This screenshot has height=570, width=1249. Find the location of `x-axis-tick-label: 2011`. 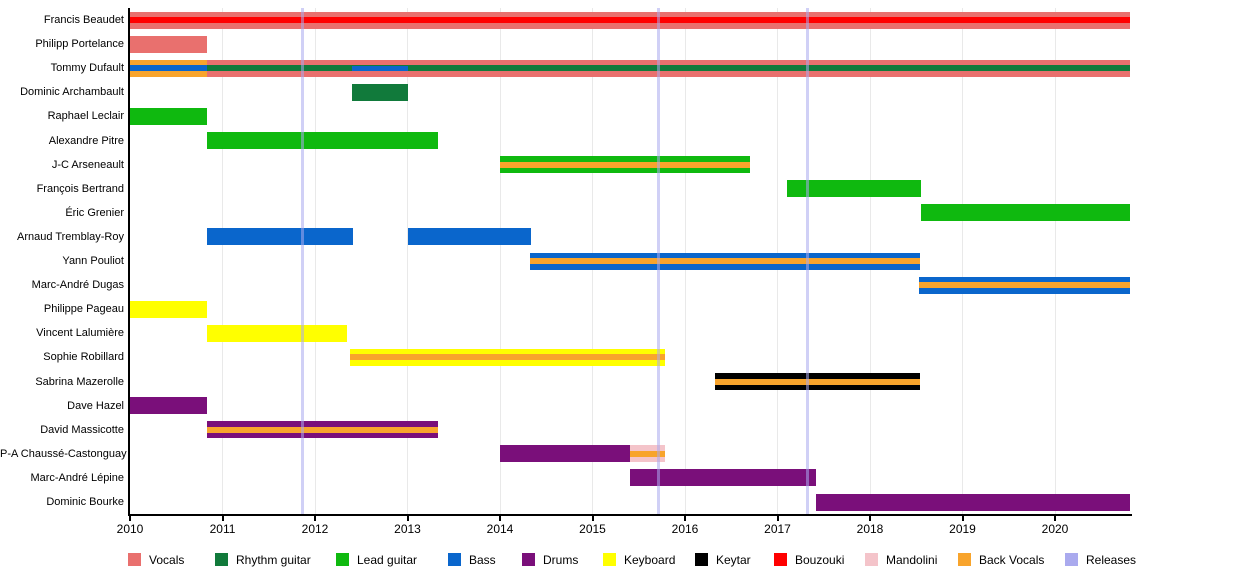

x-axis-tick-label: 2011 is located at coordinates (222, 529).